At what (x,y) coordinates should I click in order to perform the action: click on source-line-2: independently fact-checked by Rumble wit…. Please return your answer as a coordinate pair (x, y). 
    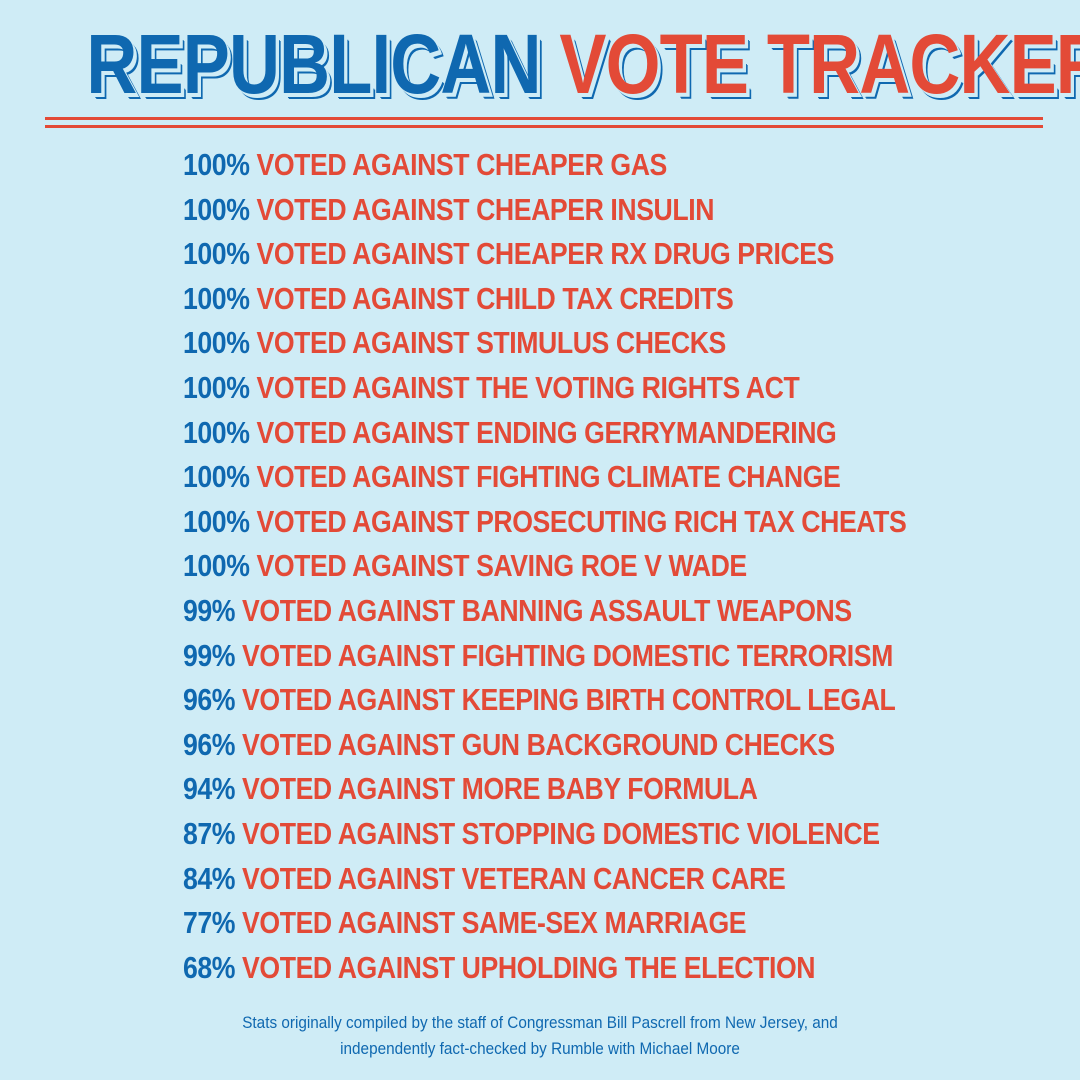
    Looking at the image, I should click on (540, 1048).